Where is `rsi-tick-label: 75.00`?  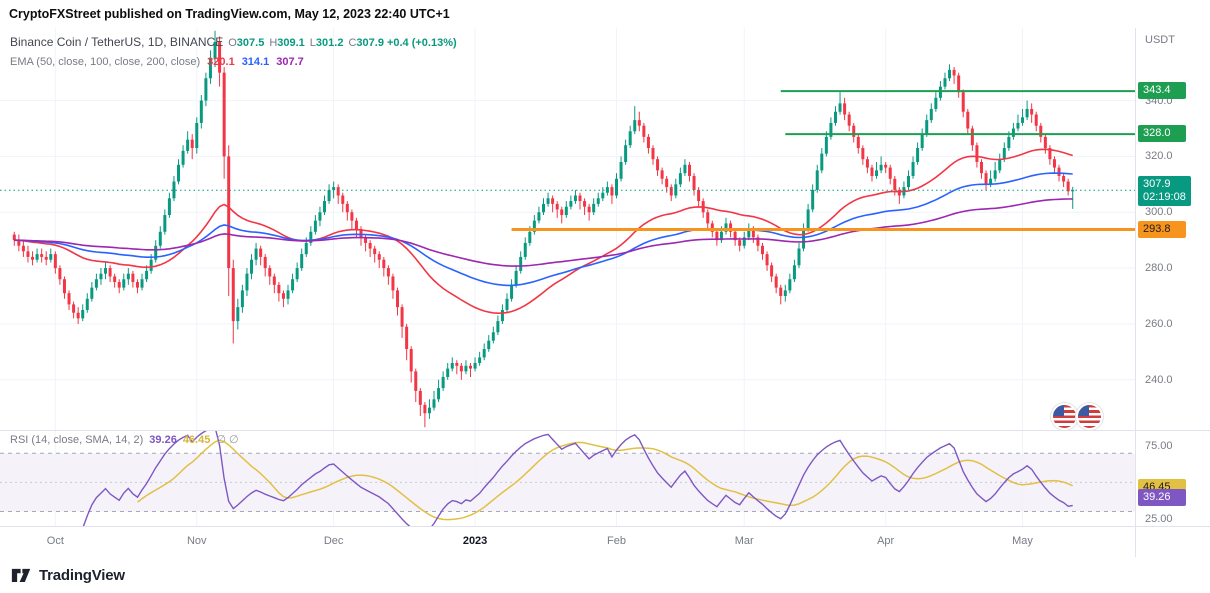 rsi-tick-label: 75.00 is located at coordinates (1159, 446).